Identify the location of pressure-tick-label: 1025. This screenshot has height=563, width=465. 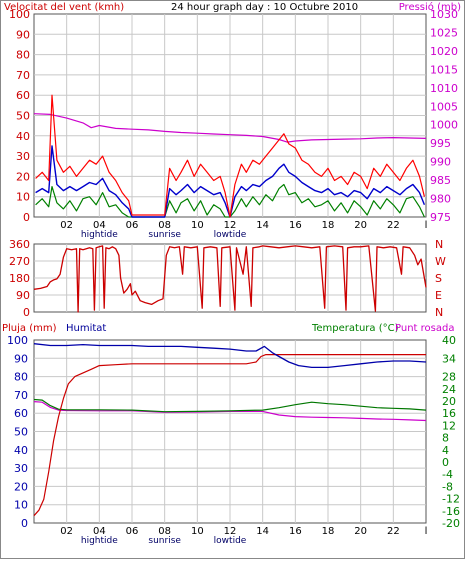
(444, 32).